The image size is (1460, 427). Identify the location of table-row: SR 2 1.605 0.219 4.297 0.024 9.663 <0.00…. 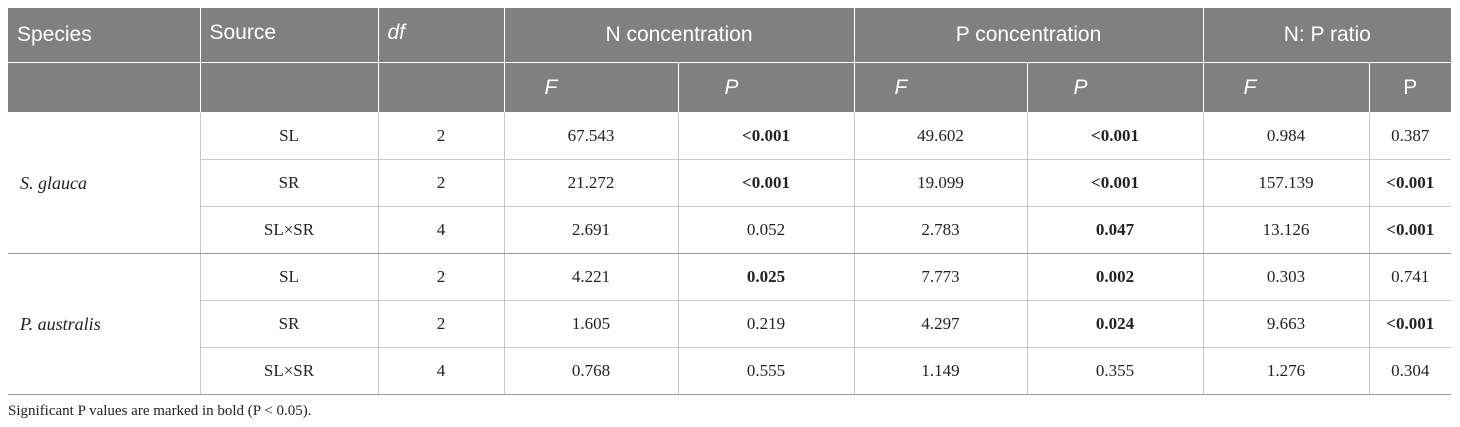
(730, 324).